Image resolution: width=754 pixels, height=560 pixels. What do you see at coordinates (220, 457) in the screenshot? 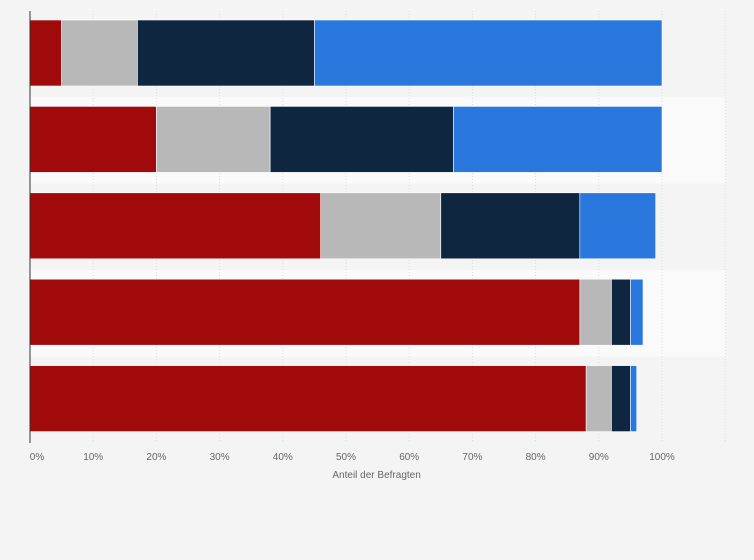
I see `x-tick-label: 30%` at bounding box center [220, 457].